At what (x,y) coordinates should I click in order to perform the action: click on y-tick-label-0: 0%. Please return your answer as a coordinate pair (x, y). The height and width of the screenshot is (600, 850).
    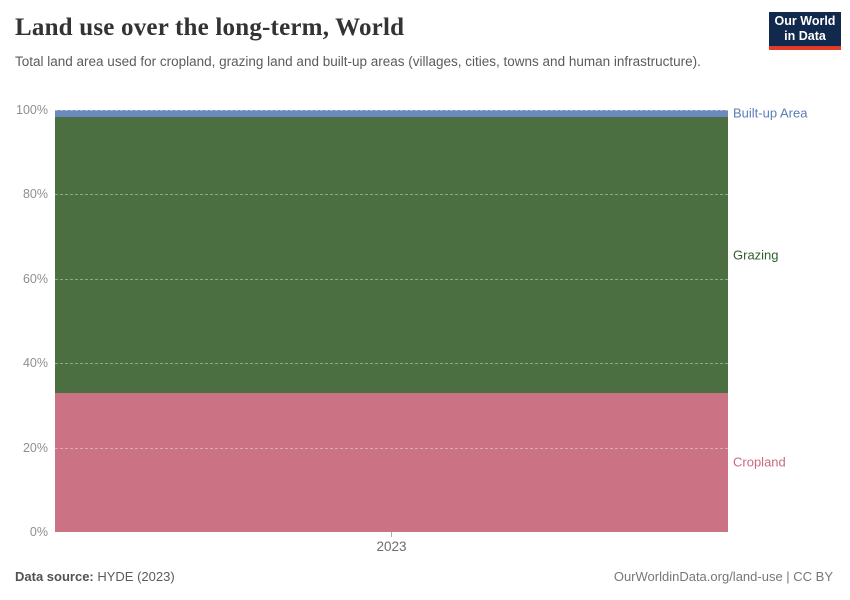
    Looking at the image, I should click on (38, 532).